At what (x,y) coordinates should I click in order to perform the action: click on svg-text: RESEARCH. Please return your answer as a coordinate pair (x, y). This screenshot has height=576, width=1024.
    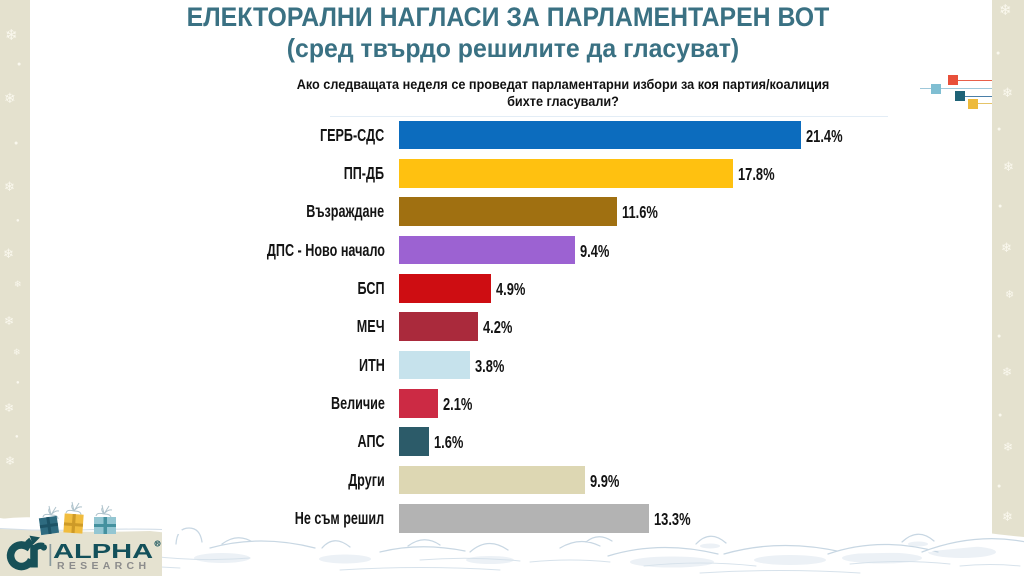
    Looking at the image, I should click on (103, 566).